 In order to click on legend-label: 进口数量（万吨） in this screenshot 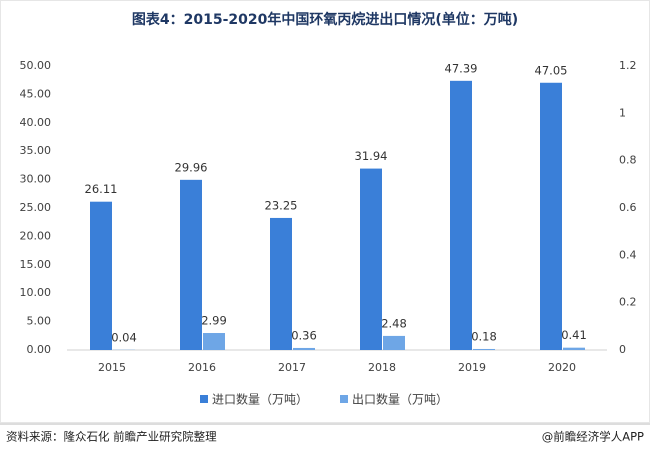, I will do `click(260, 399)`.